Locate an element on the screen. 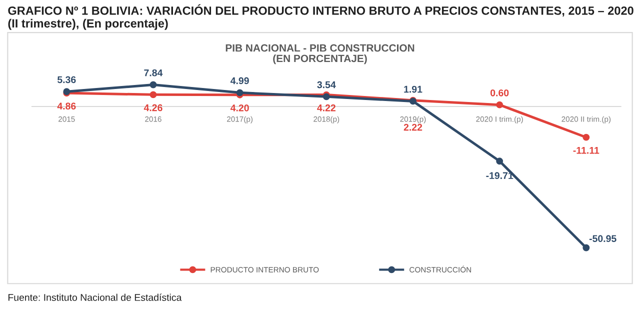 The width and height of the screenshot is (640, 326). data-label: 4.26 is located at coordinates (153, 108).